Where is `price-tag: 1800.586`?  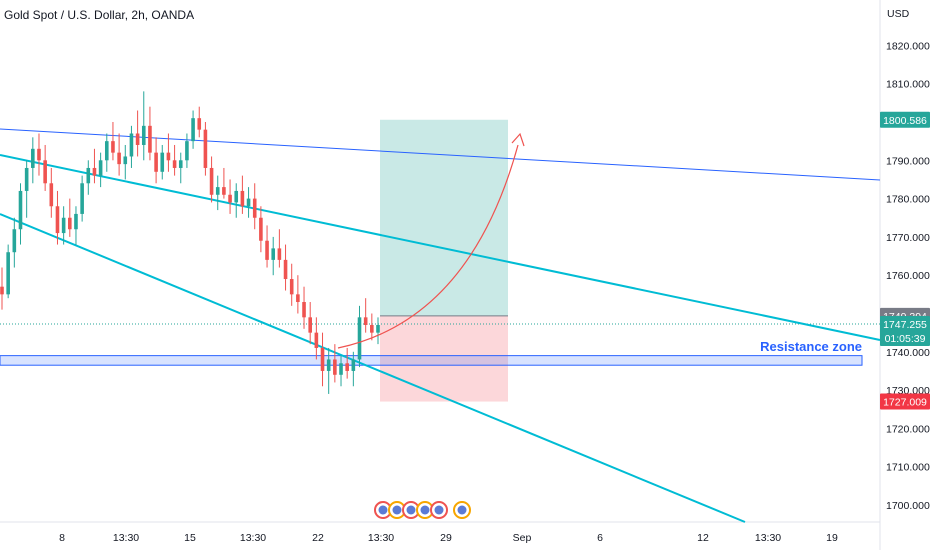 price-tag: 1800.586 is located at coordinates (905, 119).